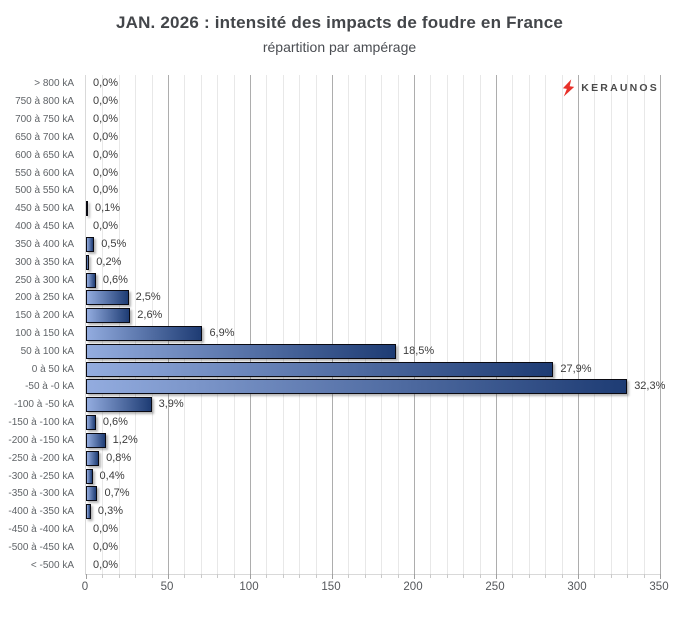  Describe the element at coordinates (115, 422) in the screenshot. I see `bar-value-label: 0,6%` at that location.